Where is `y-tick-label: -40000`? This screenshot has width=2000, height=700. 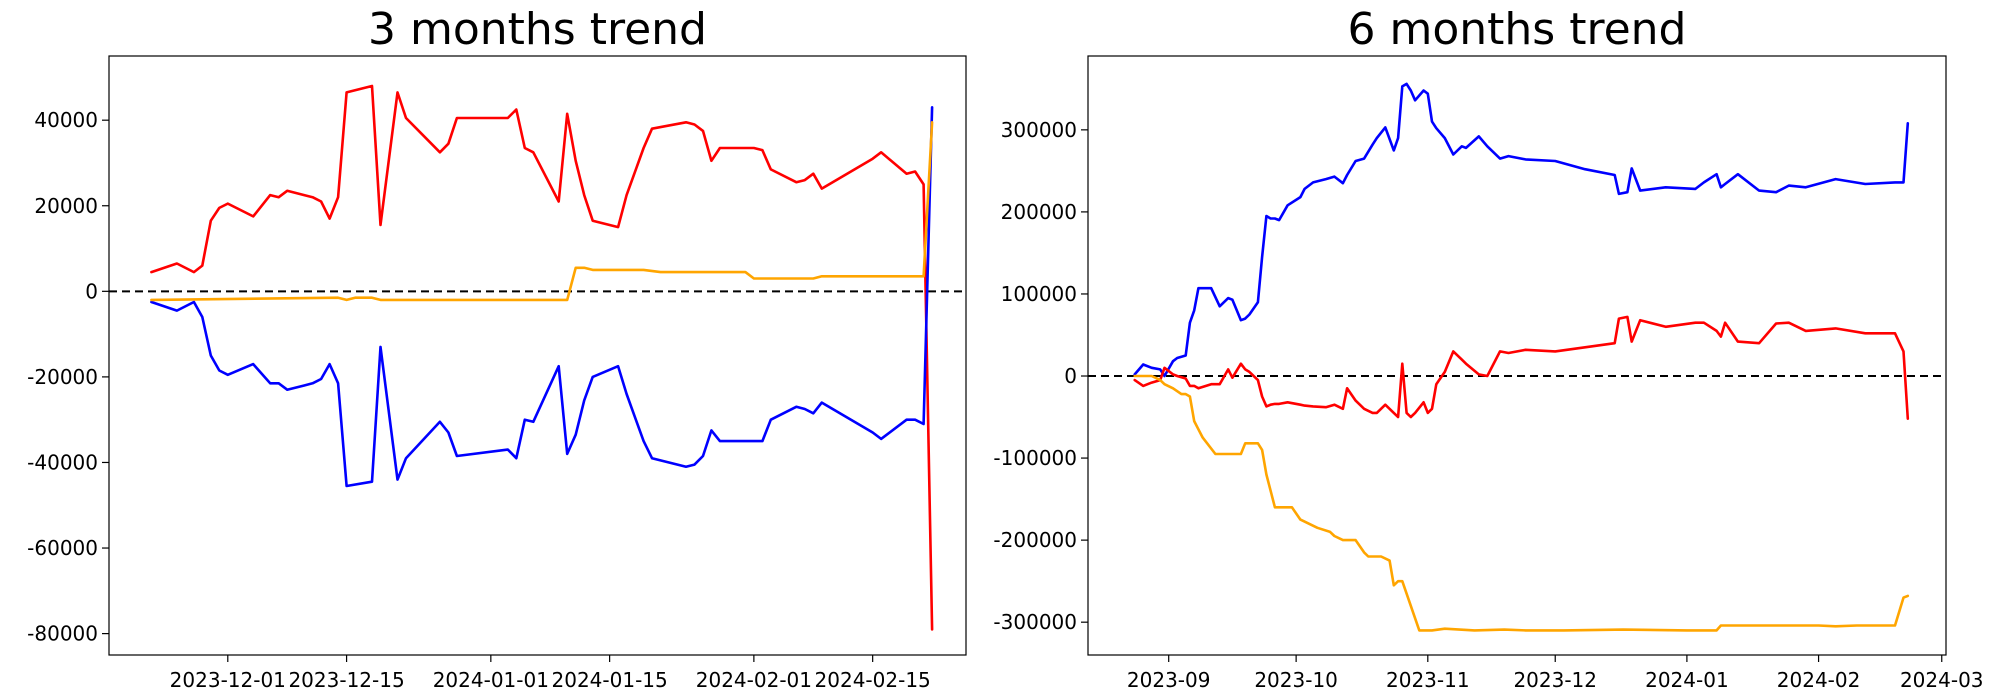
y-tick-label: -40000 is located at coordinates (62, 462).